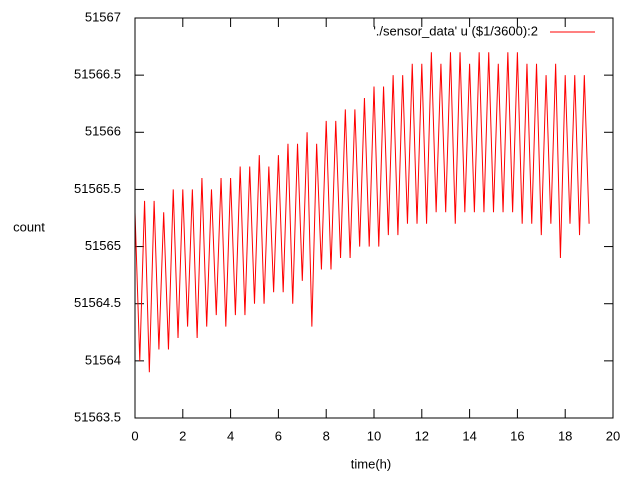  I want to click on y-tick-label: 51564, so click(103, 359).